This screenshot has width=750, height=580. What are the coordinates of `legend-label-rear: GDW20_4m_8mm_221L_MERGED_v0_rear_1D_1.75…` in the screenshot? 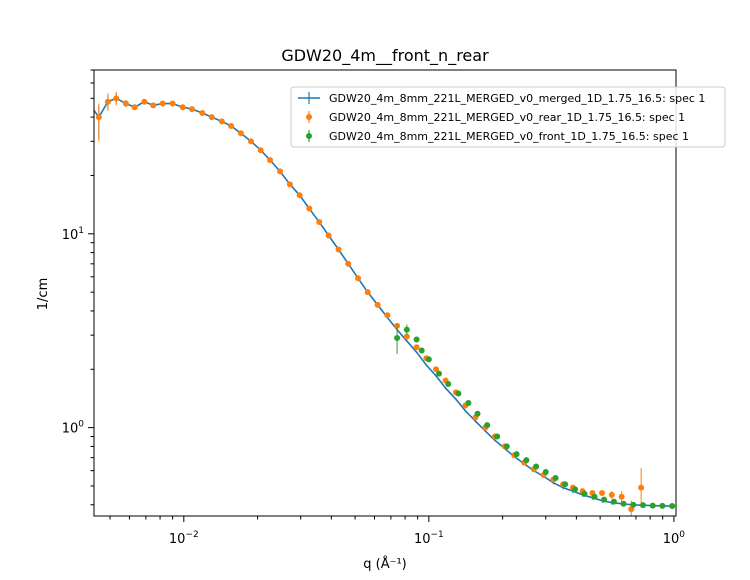 It's located at (507, 117).